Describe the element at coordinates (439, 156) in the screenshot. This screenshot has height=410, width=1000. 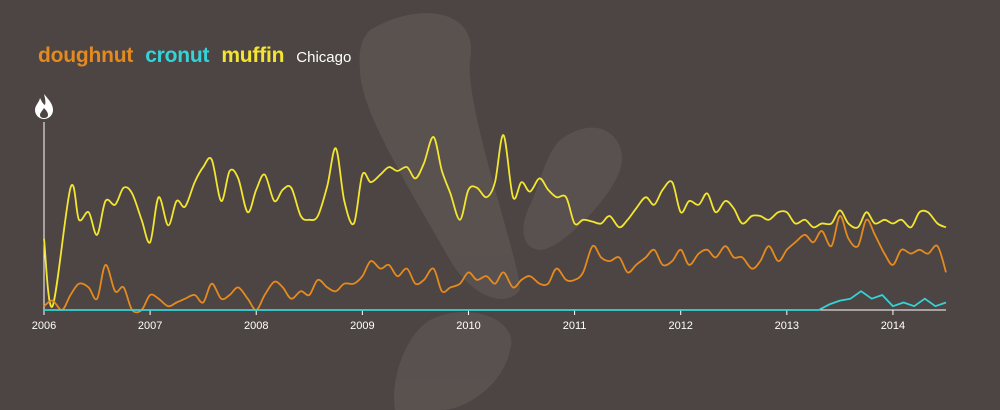
I see `watermark-petal-top` at that location.